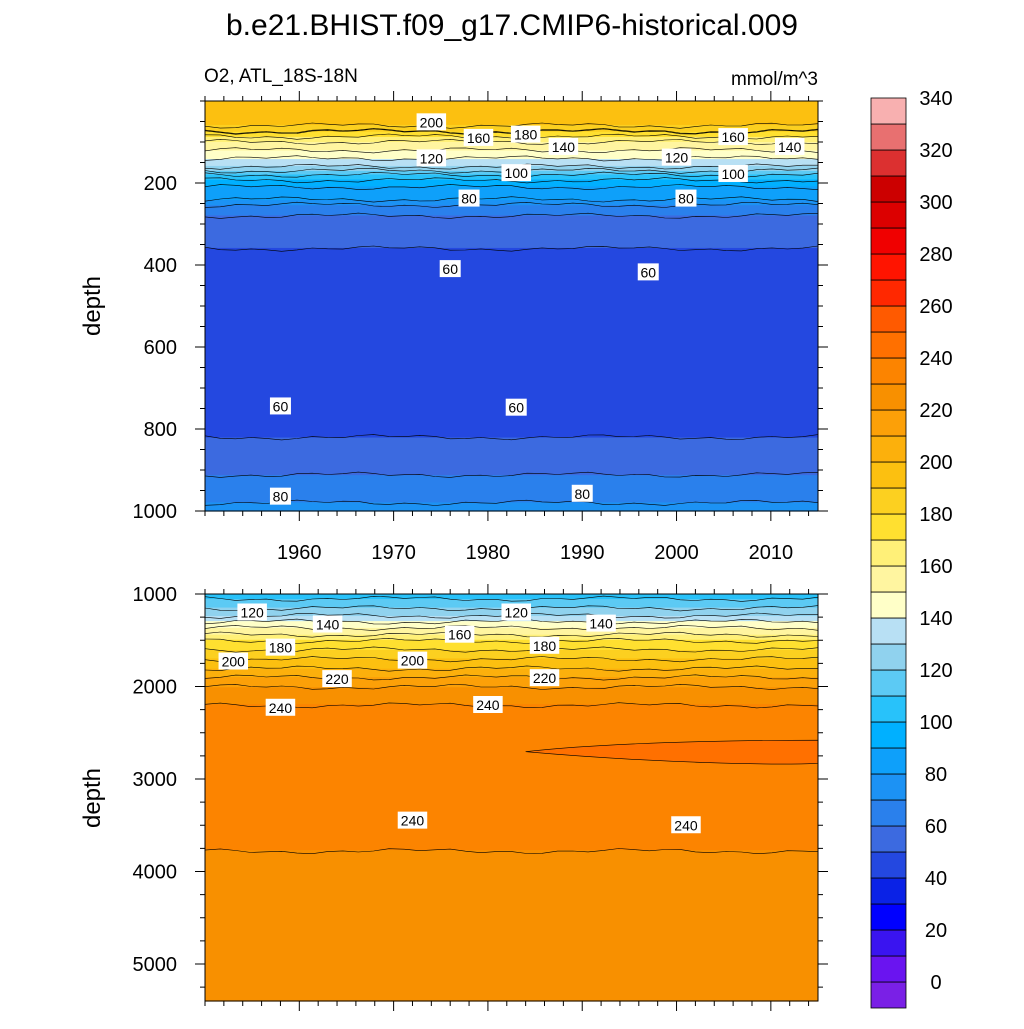 The image size is (1024, 1029). I want to click on top-panel-subtitle-left: O2, ATL_18S-18N, so click(281, 76).